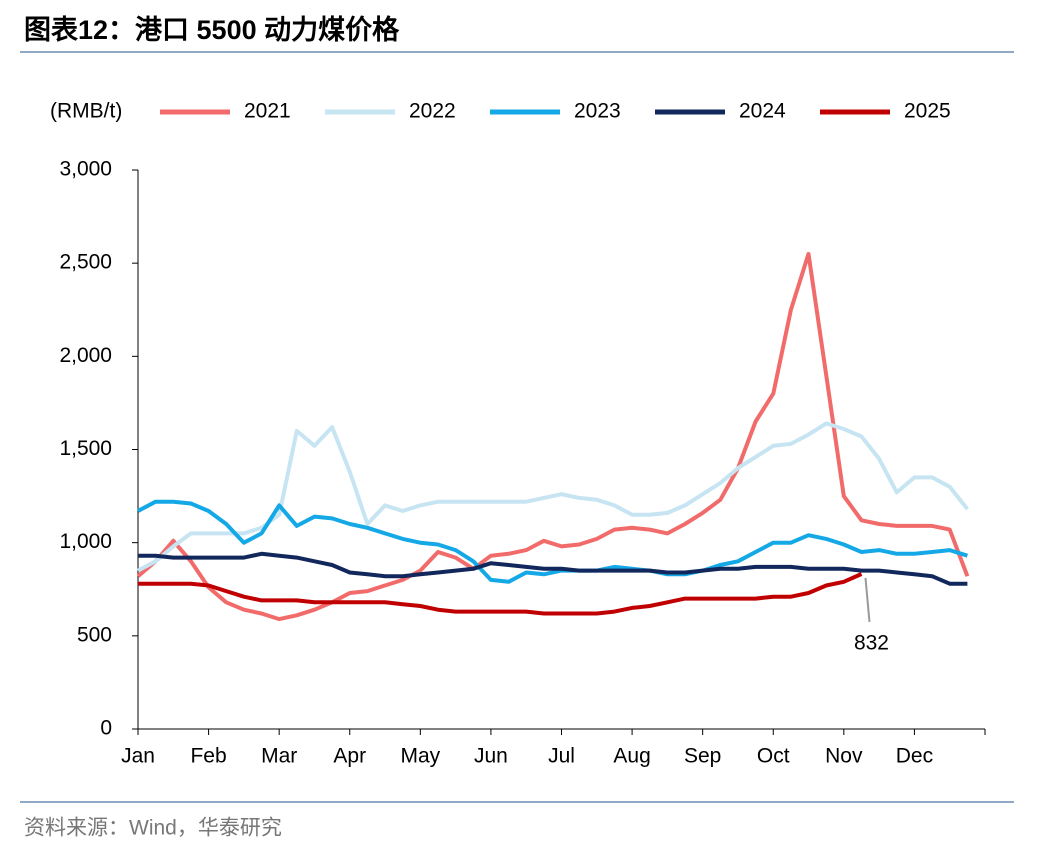 This screenshot has height=852, width=1048. What do you see at coordinates (491, 756) in the screenshot?
I see `x-tick-label: Jun` at bounding box center [491, 756].